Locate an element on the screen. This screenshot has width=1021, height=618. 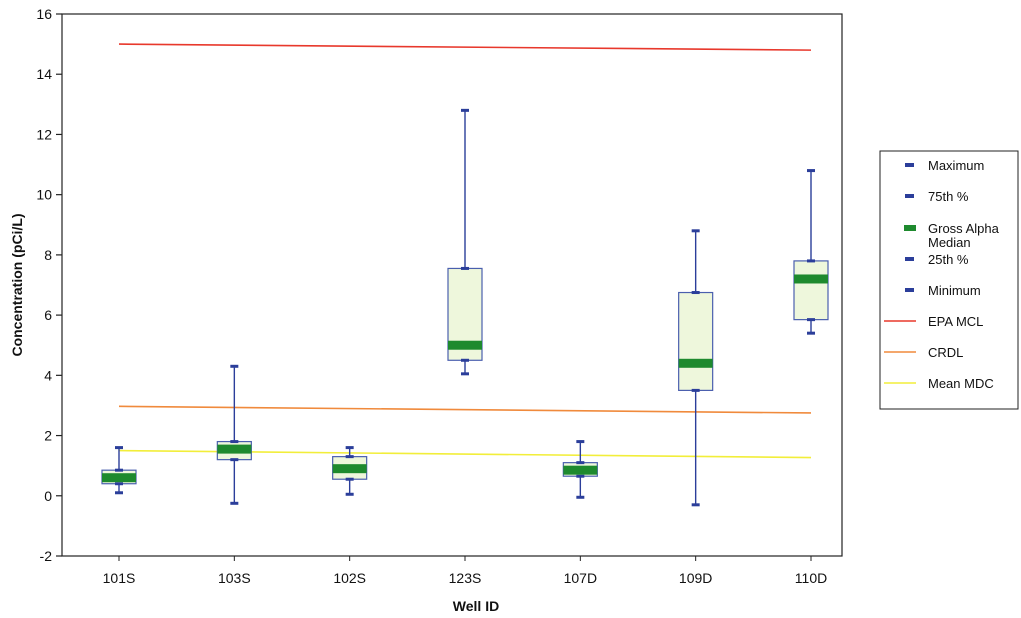
legend-entry: Minimum is located at coordinates (943, 290).